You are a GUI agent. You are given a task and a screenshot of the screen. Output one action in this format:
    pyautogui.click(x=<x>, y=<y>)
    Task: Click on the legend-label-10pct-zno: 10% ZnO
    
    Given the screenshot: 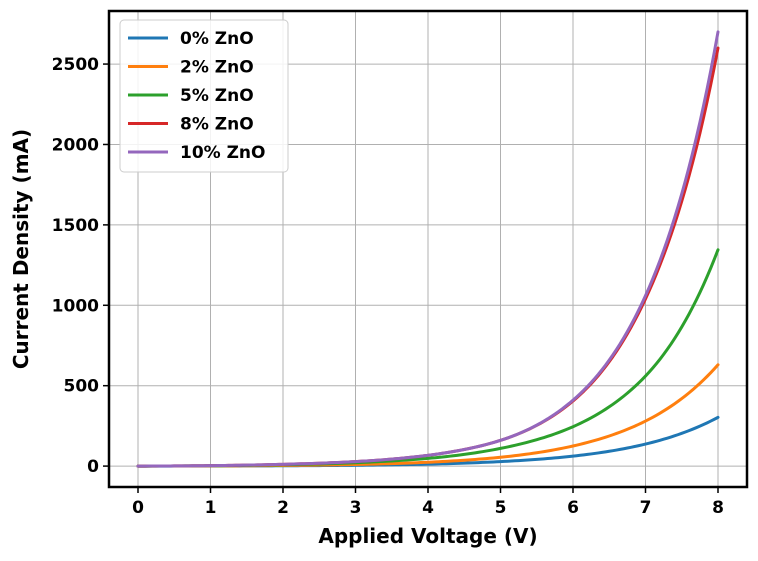 What is the action you would take?
    pyautogui.click(x=223, y=153)
    